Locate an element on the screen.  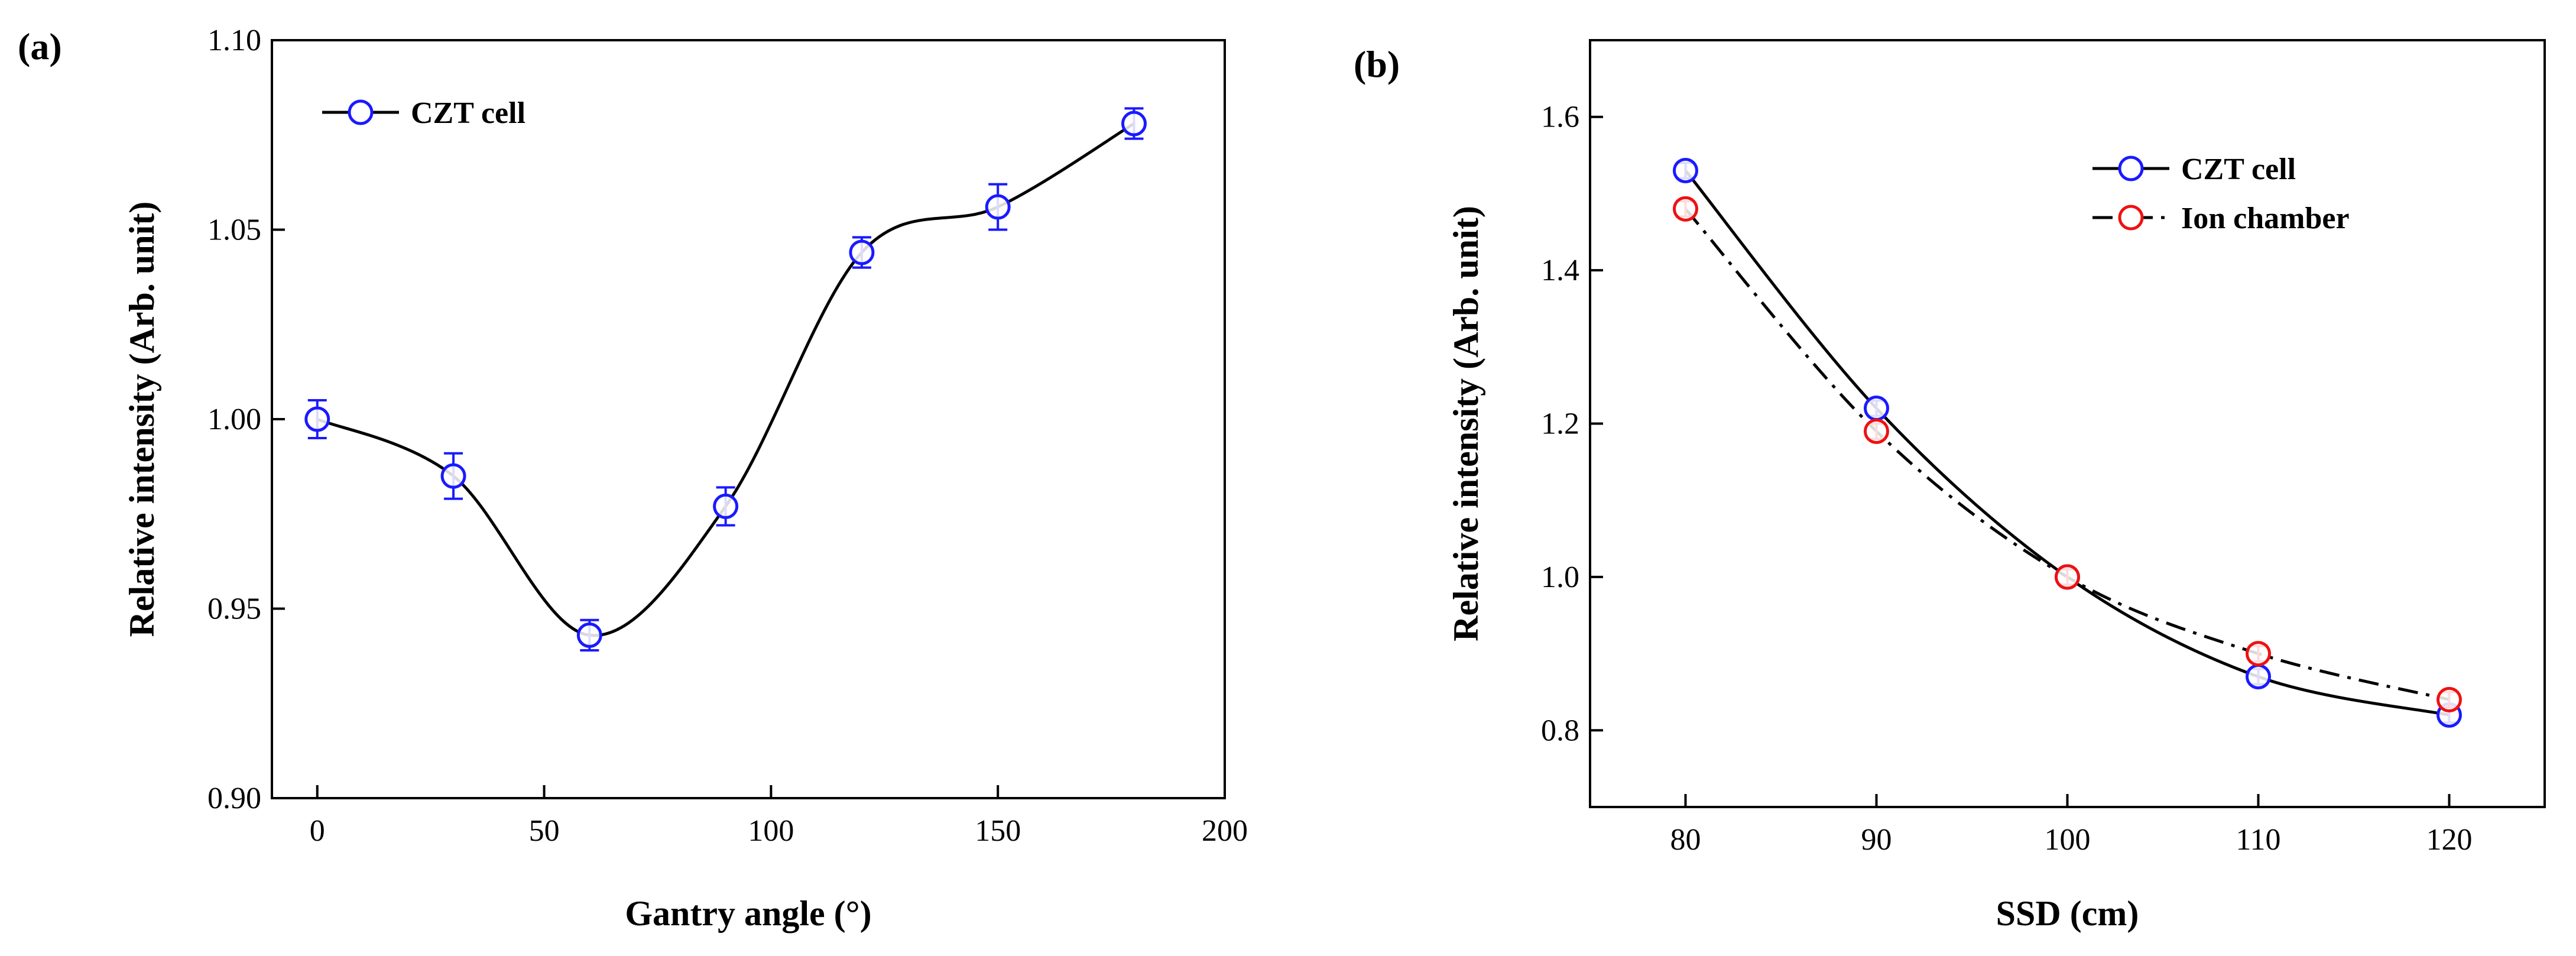
y-tick-label: 1.2 is located at coordinates (1560, 424).